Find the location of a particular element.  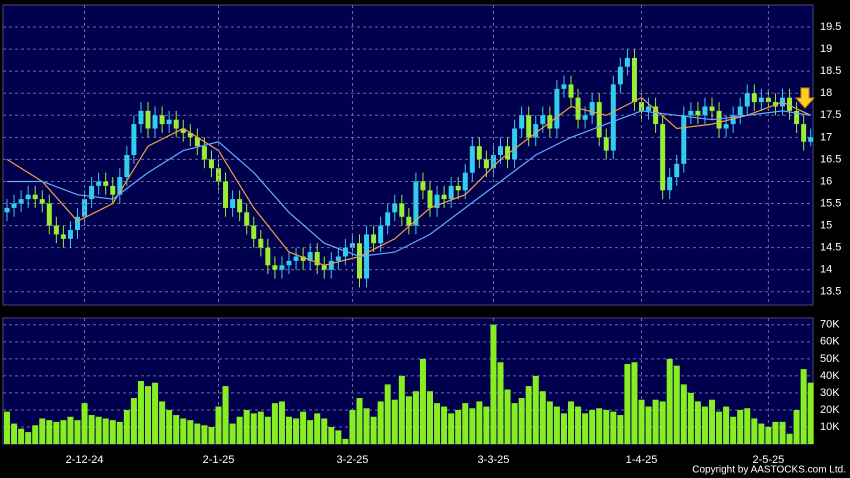

x-tick-label: 2-1-25 is located at coordinates (219, 460).